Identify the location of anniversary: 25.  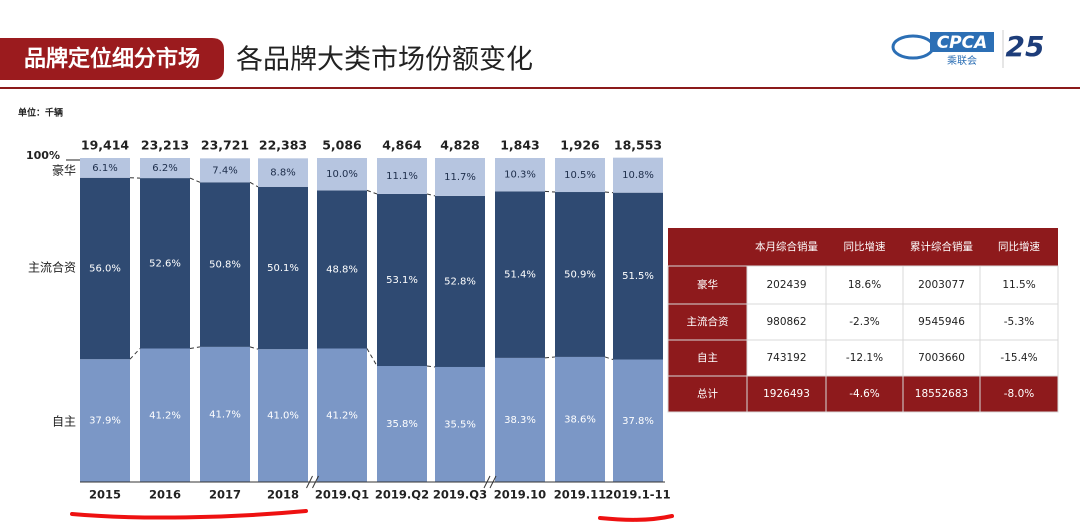
(1025, 46).